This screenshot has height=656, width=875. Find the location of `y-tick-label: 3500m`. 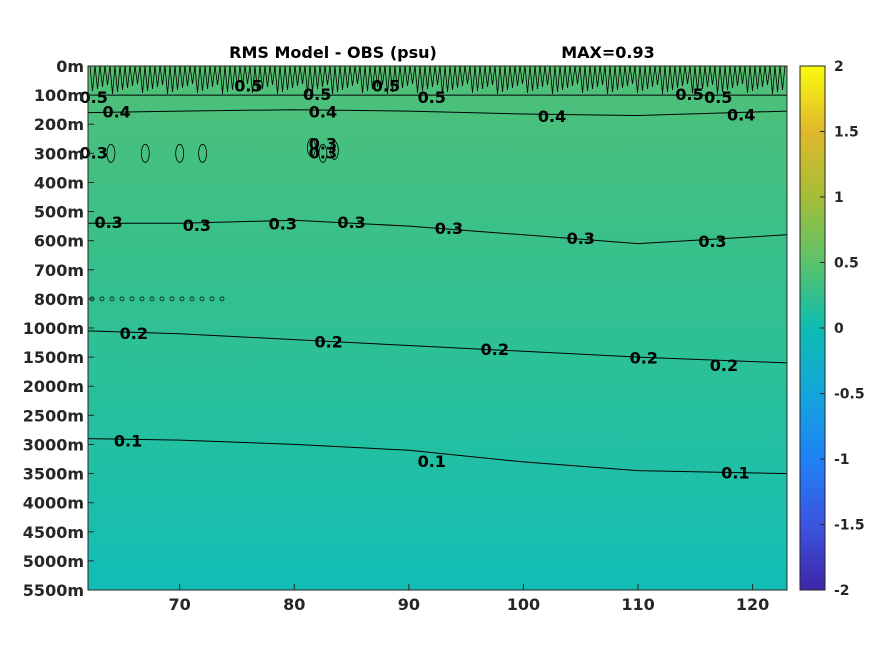

y-tick-label: 3500m is located at coordinates (53, 474).